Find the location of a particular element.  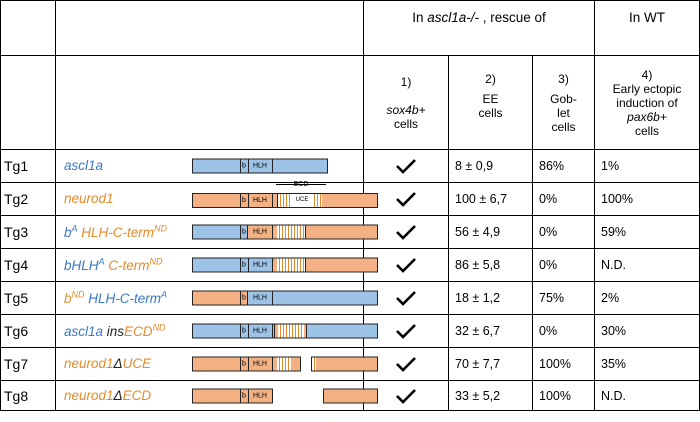

construct-name: bHLHA C-termND is located at coordinates (113, 264).